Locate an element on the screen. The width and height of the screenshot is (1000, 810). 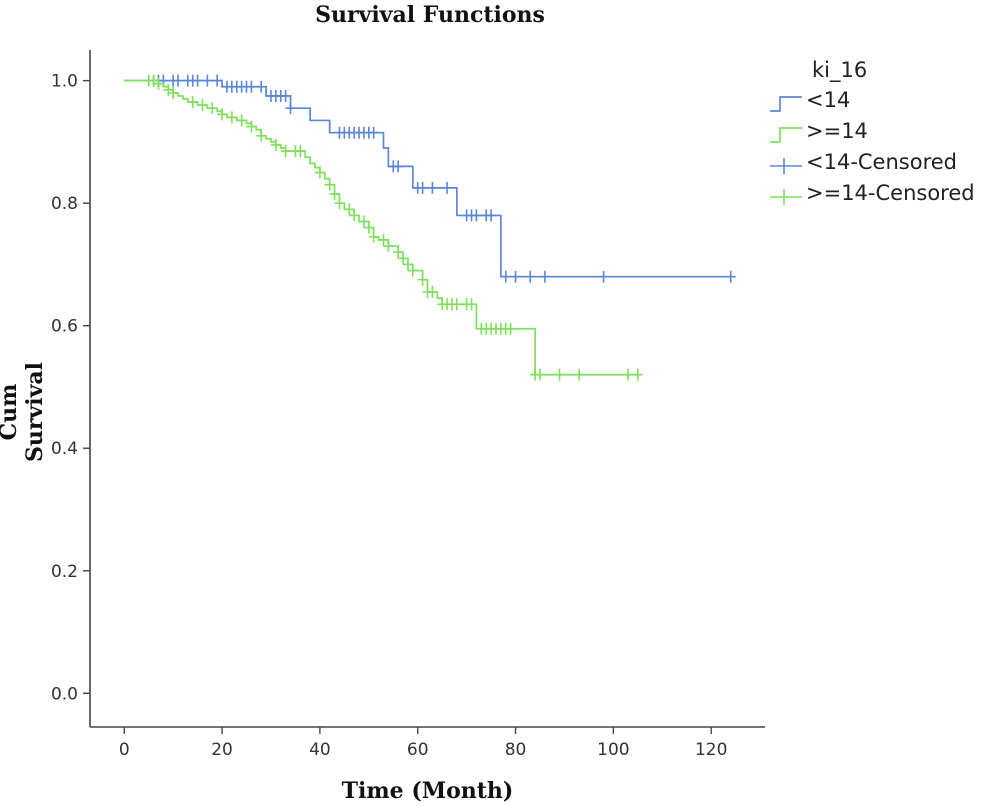
legend-item: <14 is located at coordinates (883, 103).